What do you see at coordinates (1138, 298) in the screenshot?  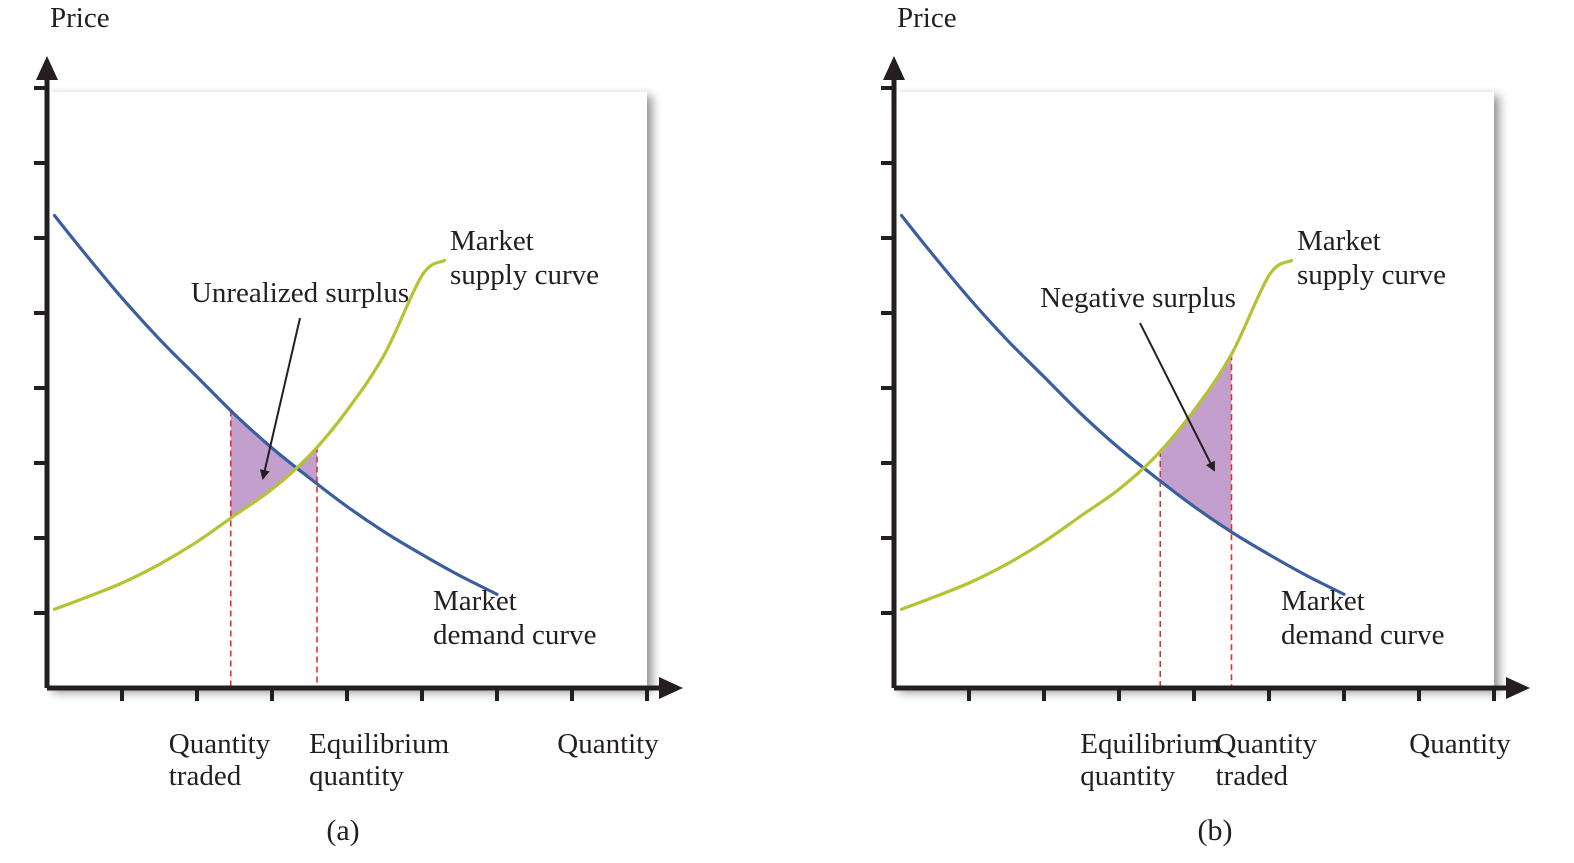 I see `surplus-label: Negative surplus` at bounding box center [1138, 298].